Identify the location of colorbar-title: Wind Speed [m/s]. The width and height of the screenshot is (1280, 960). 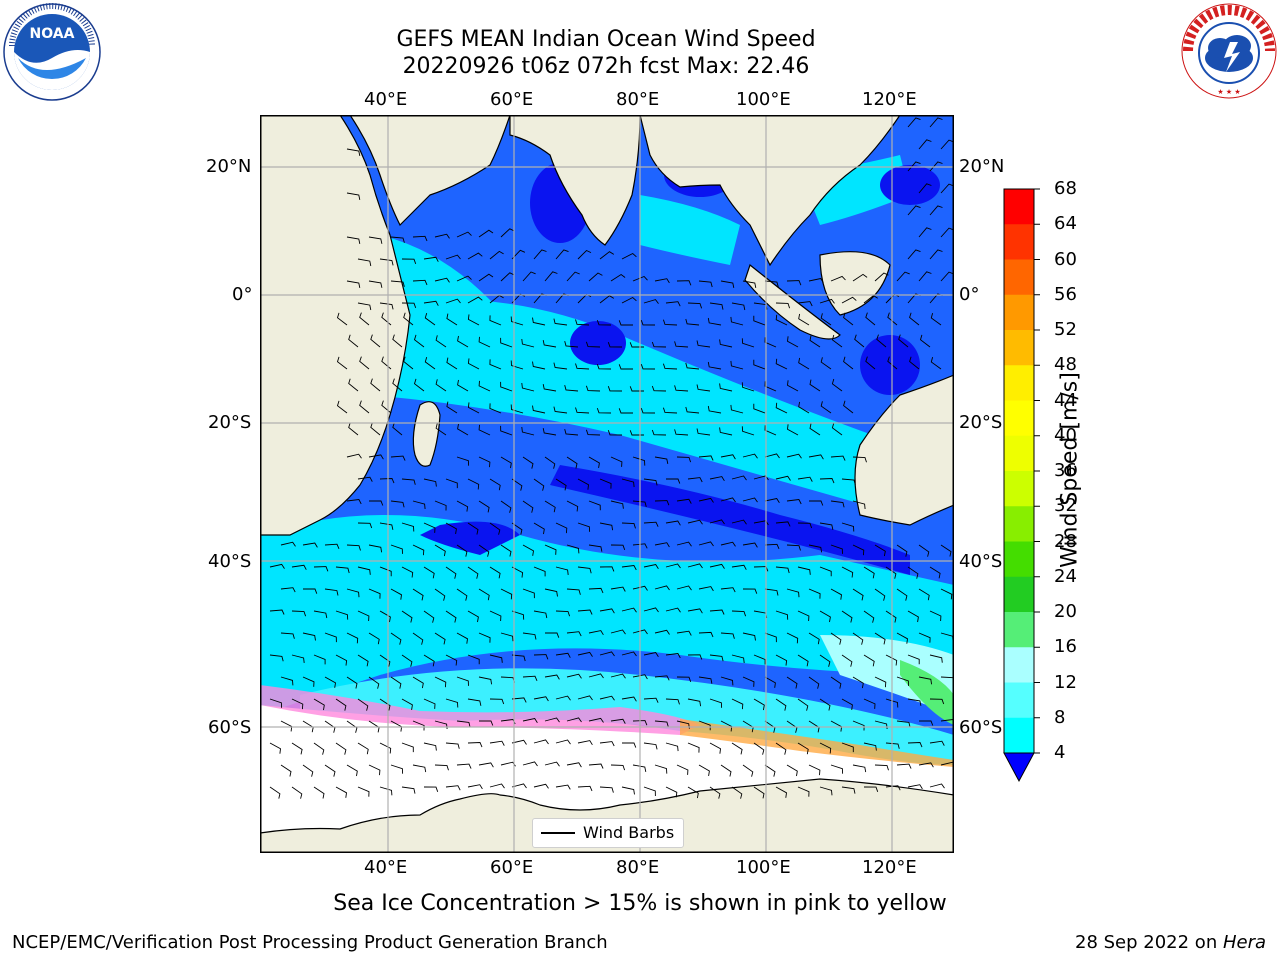
(1070, 470).